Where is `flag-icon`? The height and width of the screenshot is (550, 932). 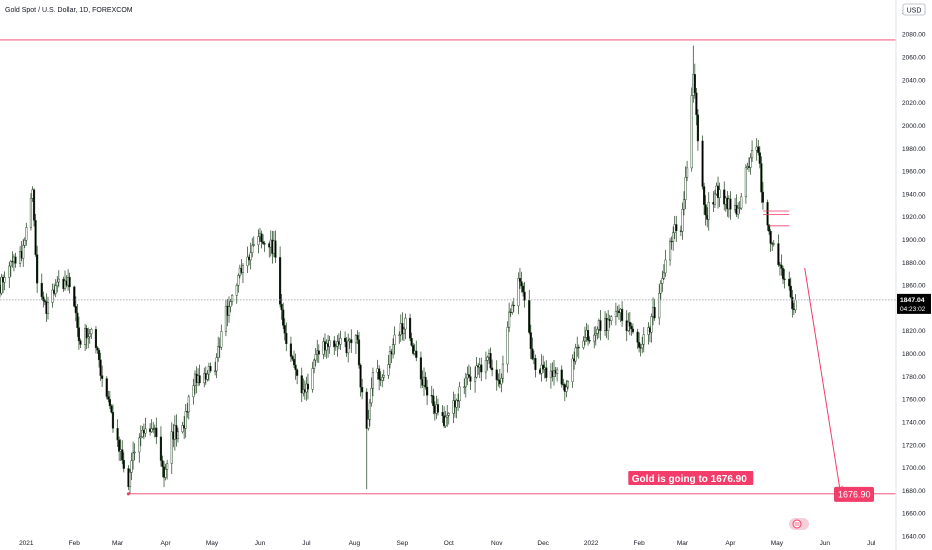
flag-icon is located at coordinates (799, 524).